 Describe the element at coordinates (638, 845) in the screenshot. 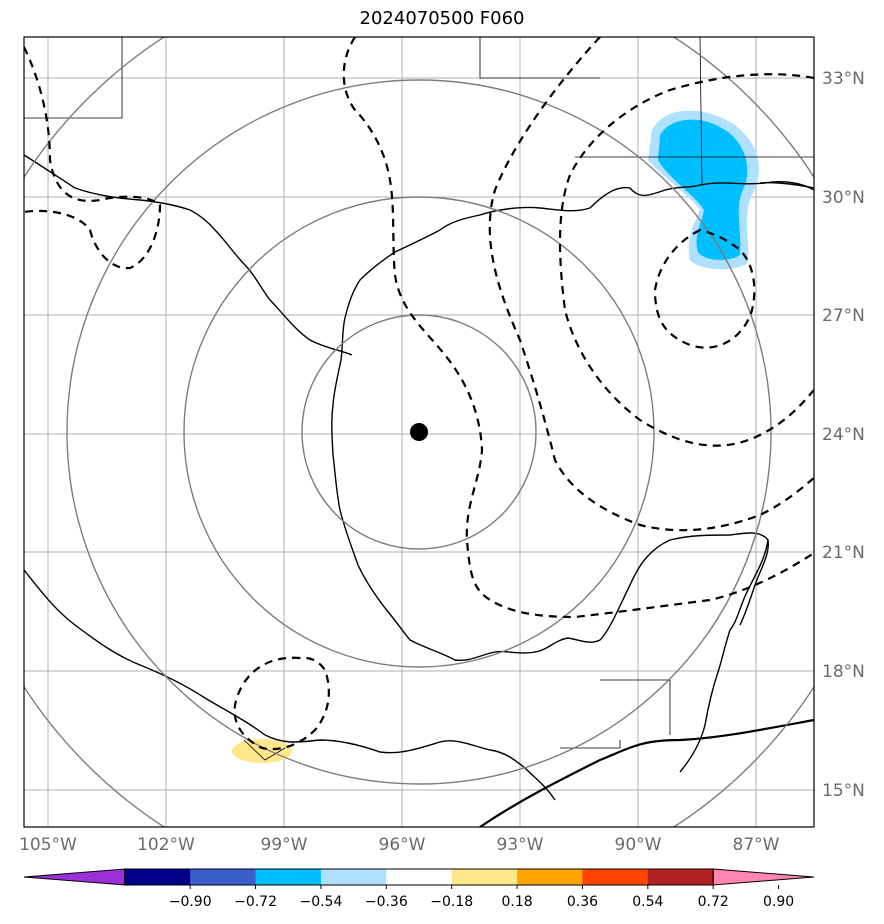

I see `lon-label: 90°W` at that location.